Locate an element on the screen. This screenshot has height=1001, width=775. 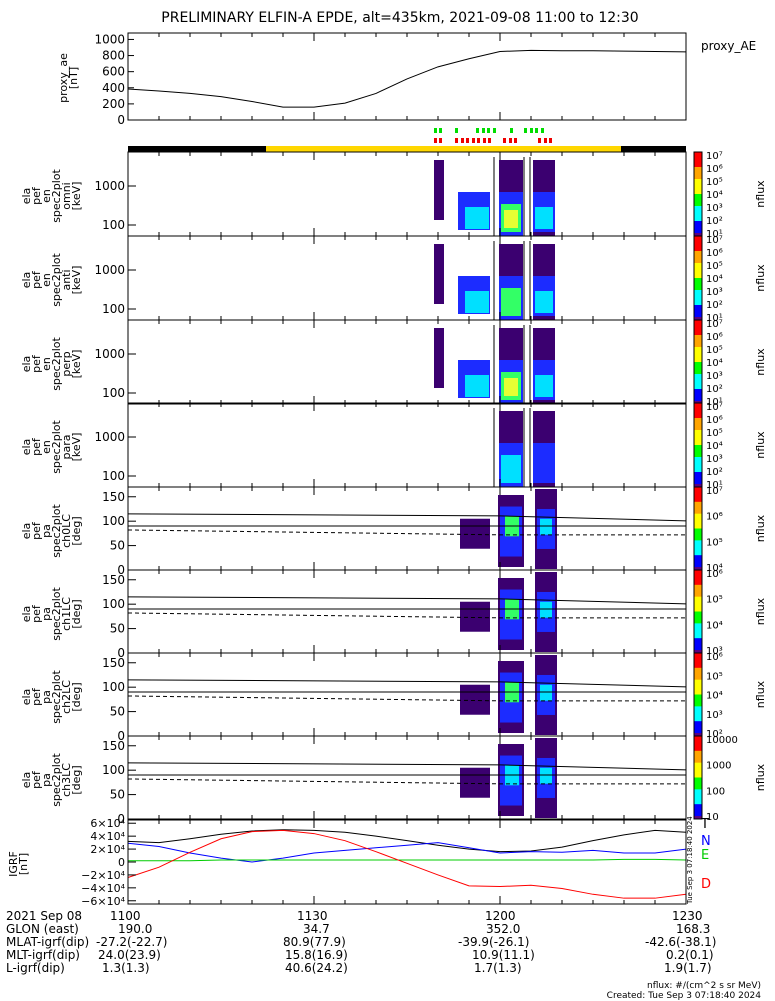
pa-colorbar-tick-label: 10³ is located at coordinates (714, 651).